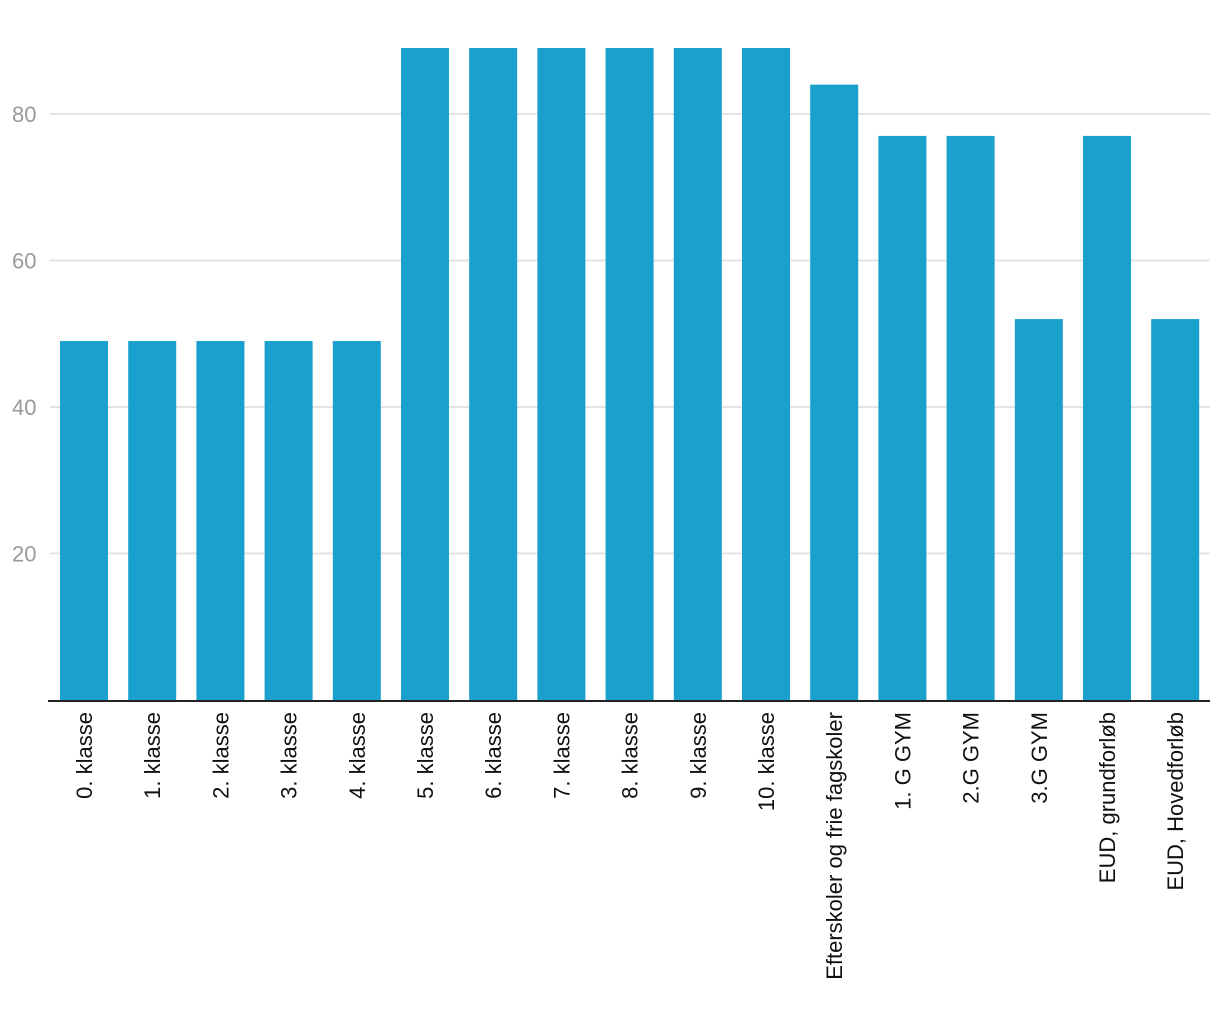  What do you see at coordinates (152, 755) in the screenshot?
I see `x-tick-label: 1. klasse` at bounding box center [152, 755].